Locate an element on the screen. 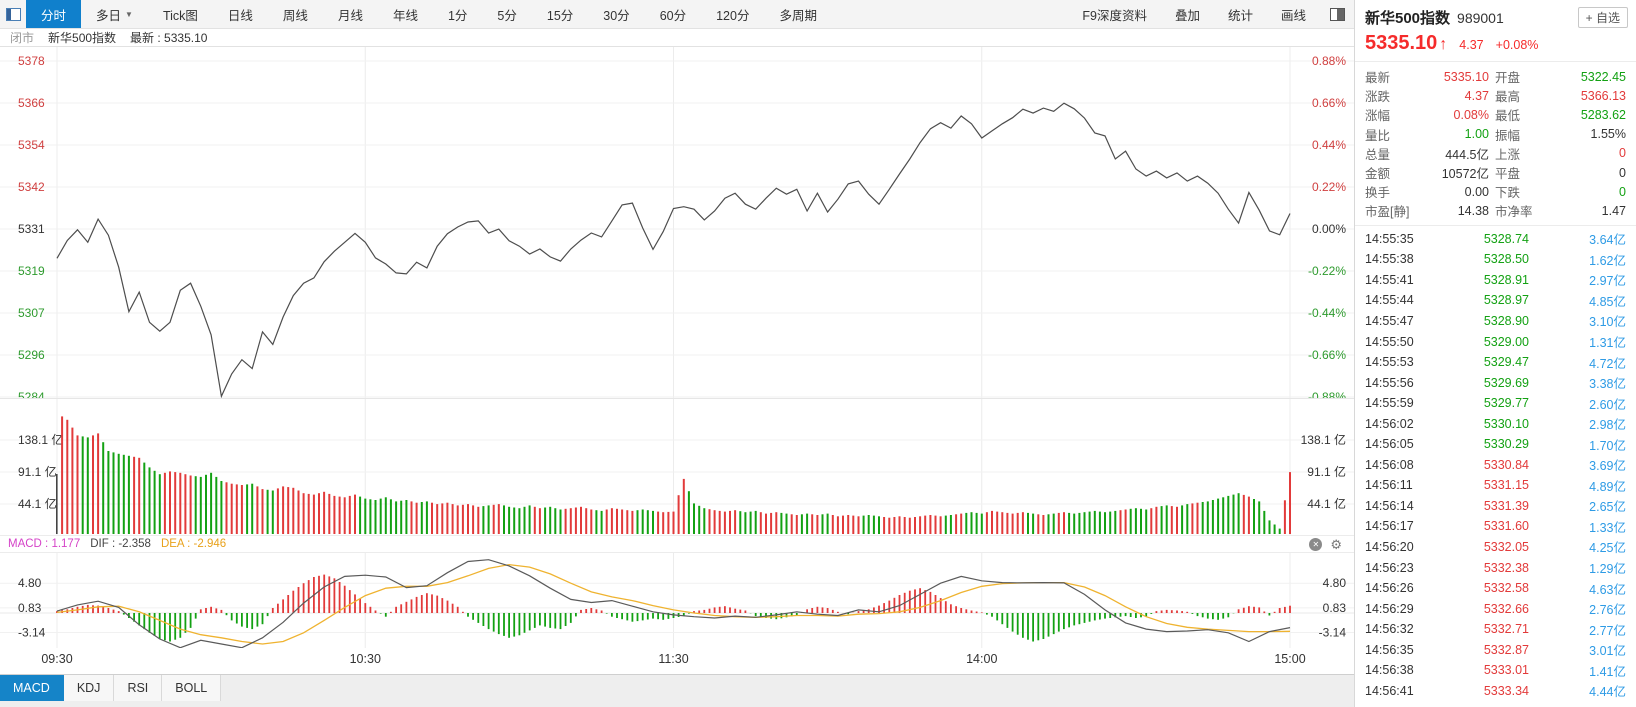 The height and width of the screenshot is (707, 1636). stat-label: 总量 is located at coordinates (1378, 154).